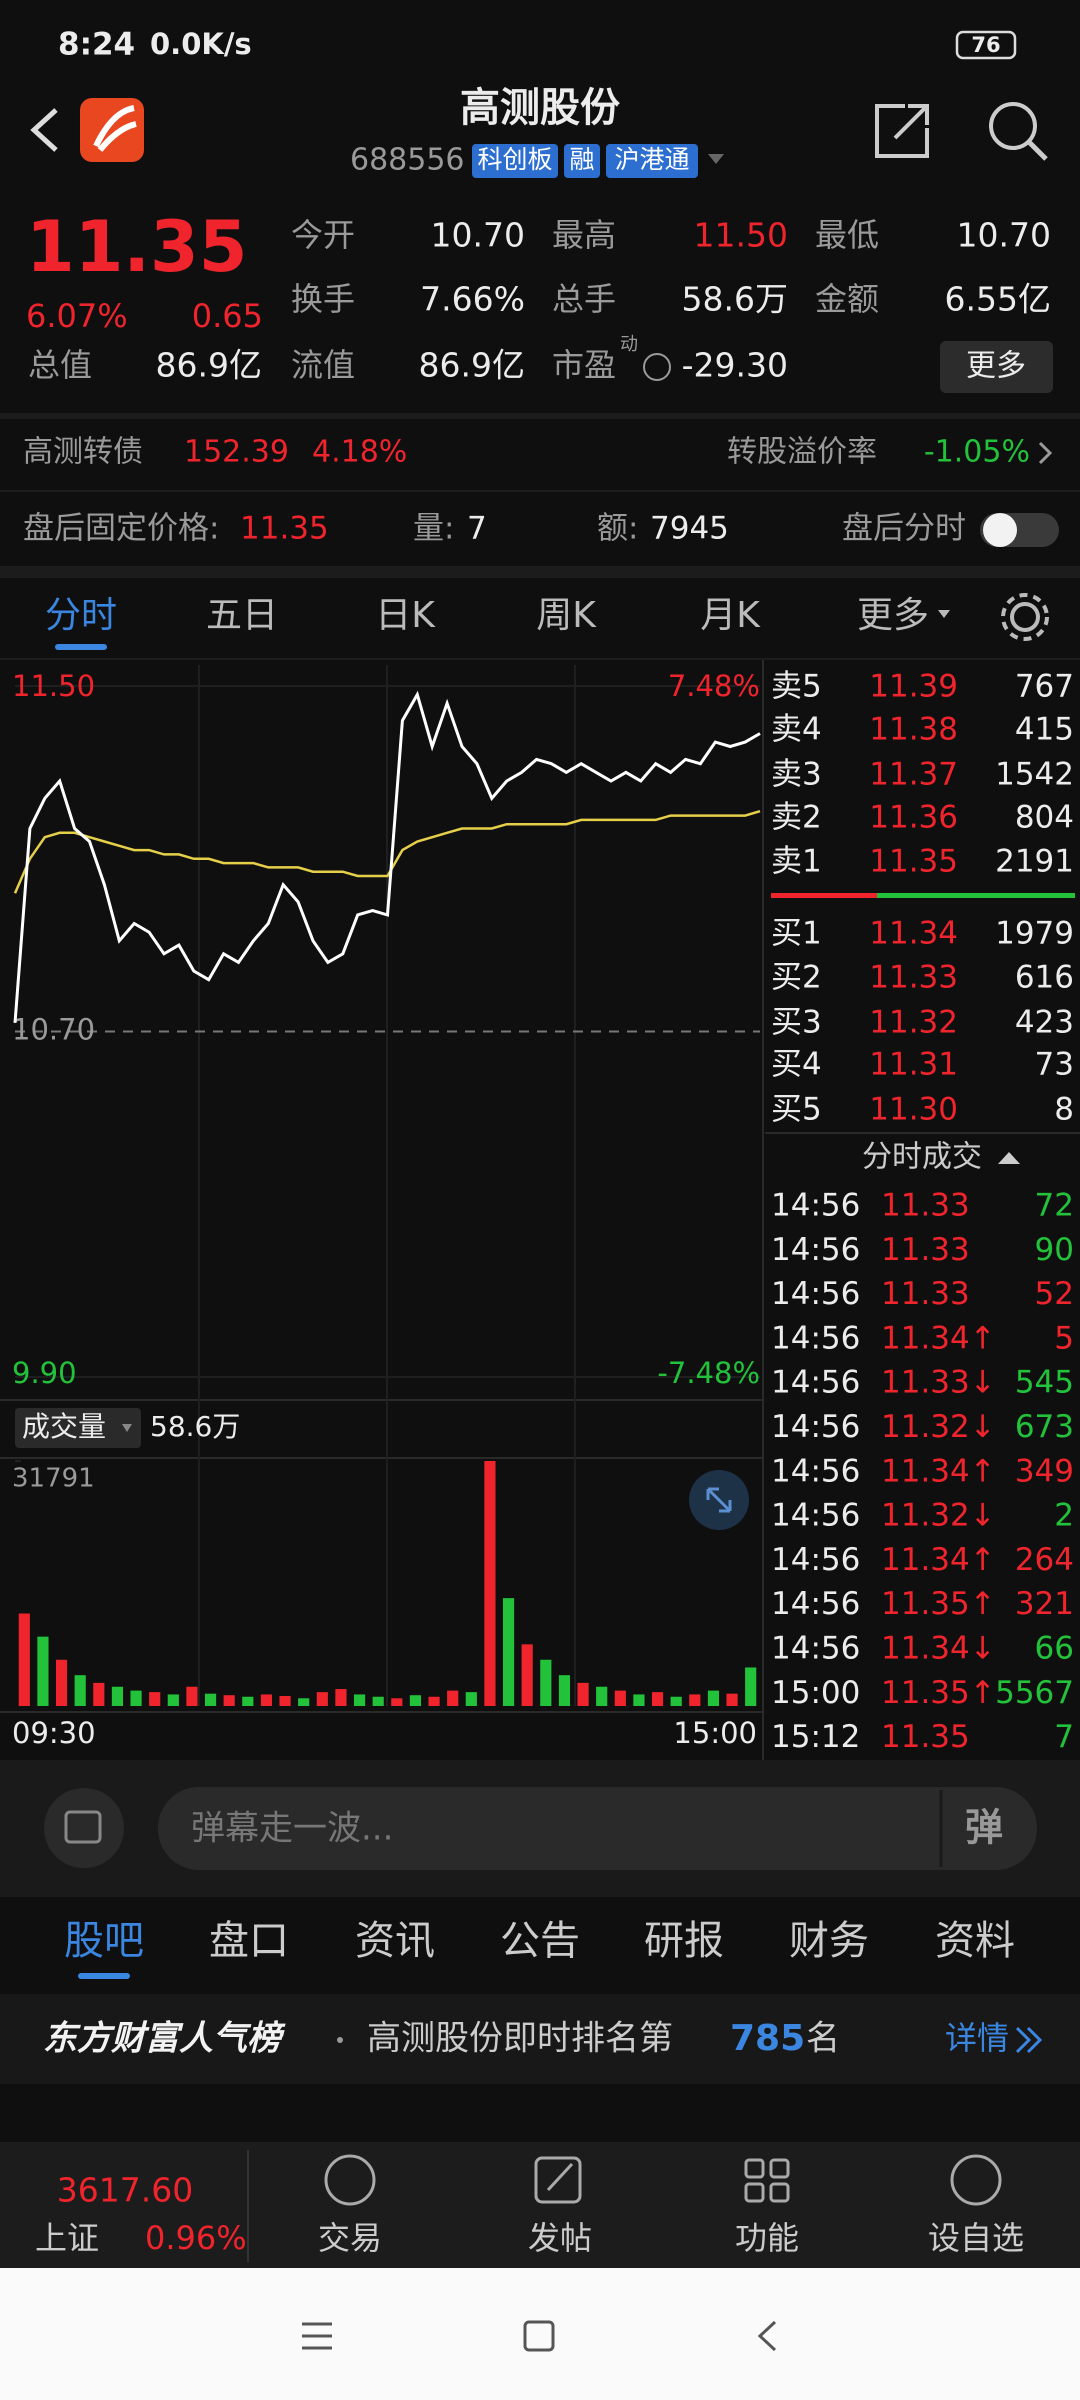 This screenshot has width=1080, height=2400. Describe the element at coordinates (922, 1157) in the screenshot. I see `trades-title: 分时成交` at that location.